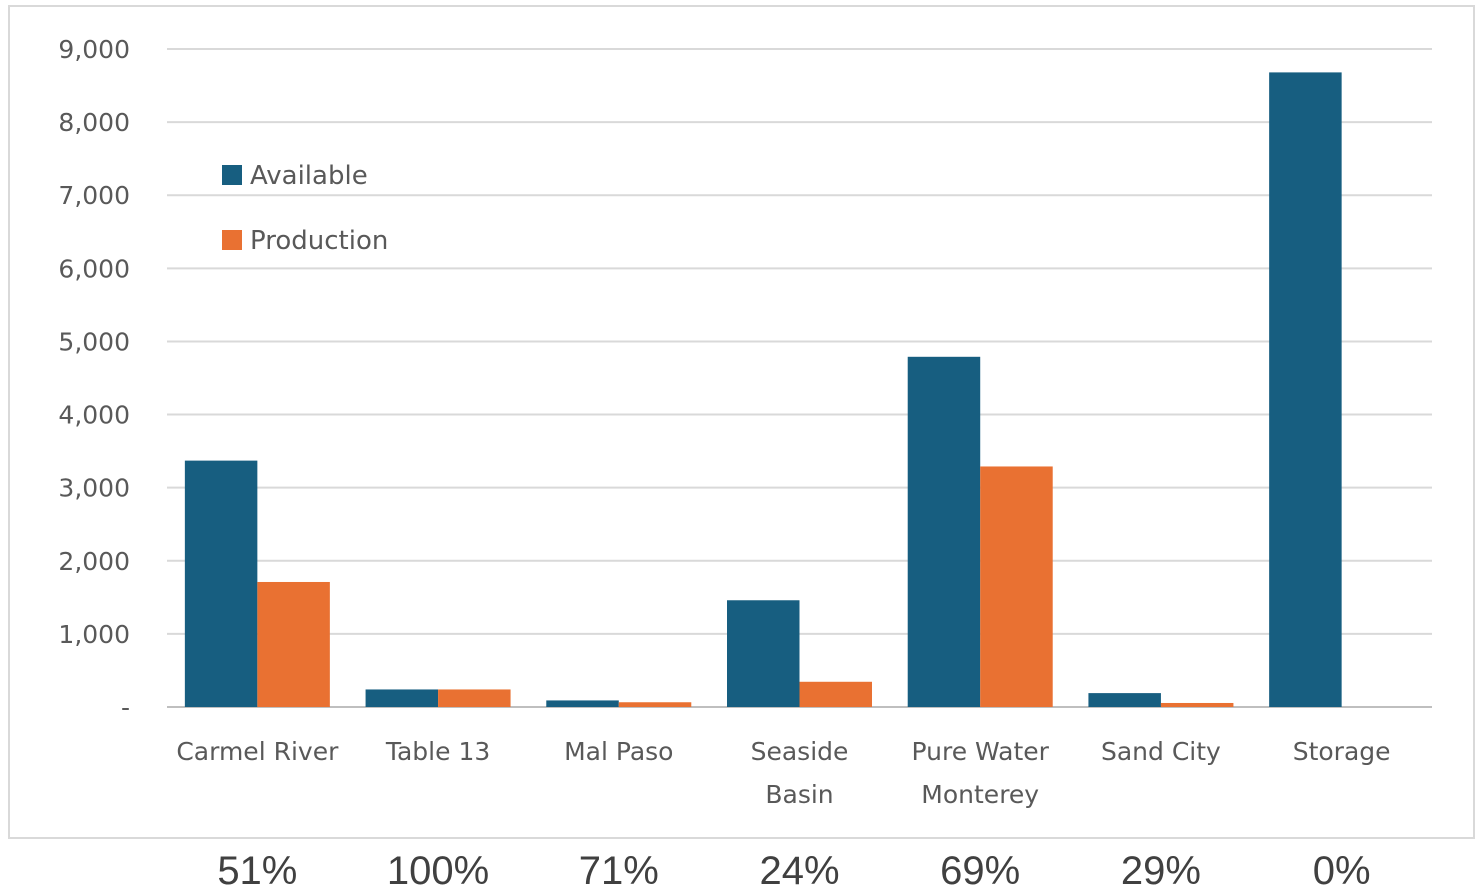 The image size is (1481, 889). What do you see at coordinates (94, 634) in the screenshot?
I see `y-tick-label: 1,000` at bounding box center [94, 634].